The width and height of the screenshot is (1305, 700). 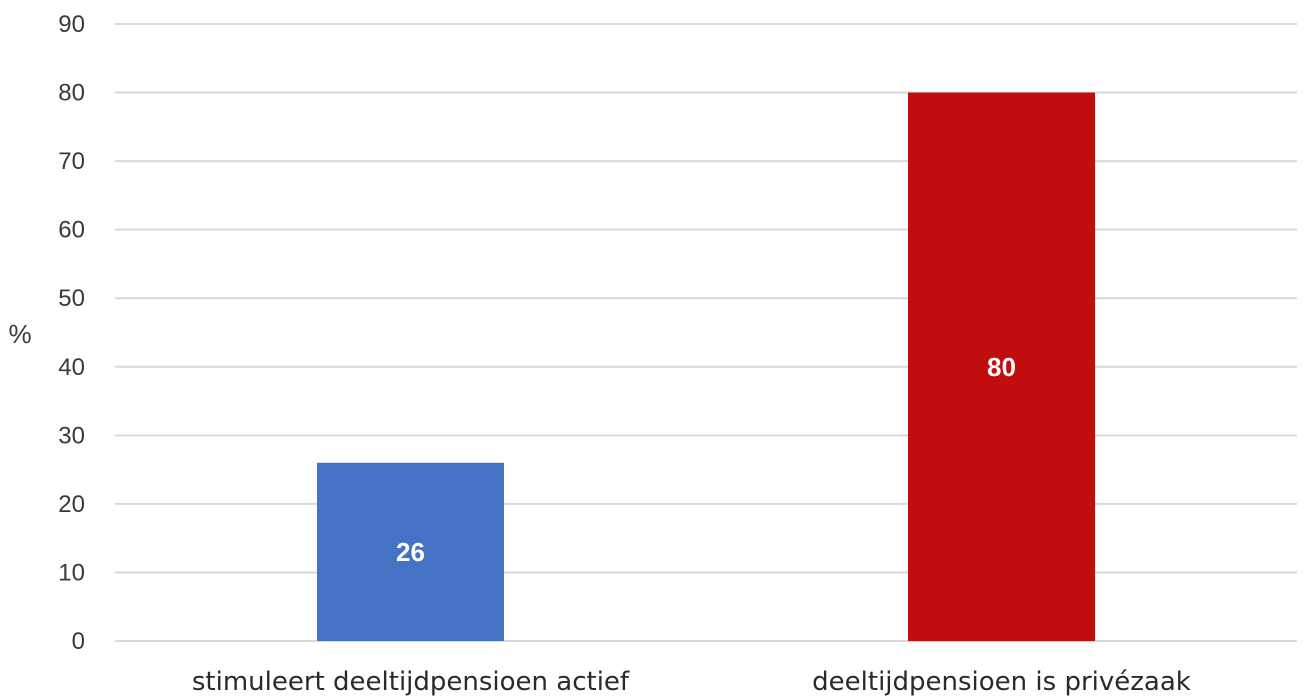 I want to click on data-labels: 26 80, so click(x=706, y=459).